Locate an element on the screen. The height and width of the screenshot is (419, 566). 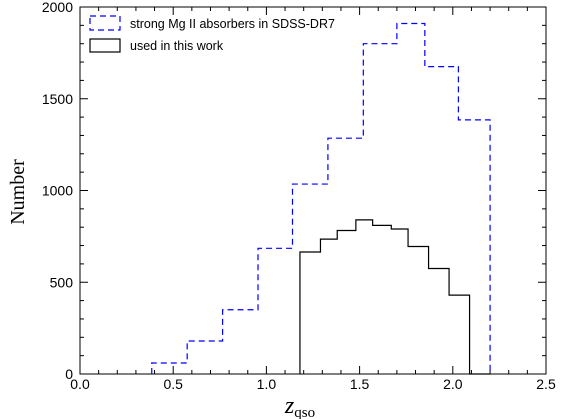
x-tick-label: 1.5 is located at coordinates (360, 384).